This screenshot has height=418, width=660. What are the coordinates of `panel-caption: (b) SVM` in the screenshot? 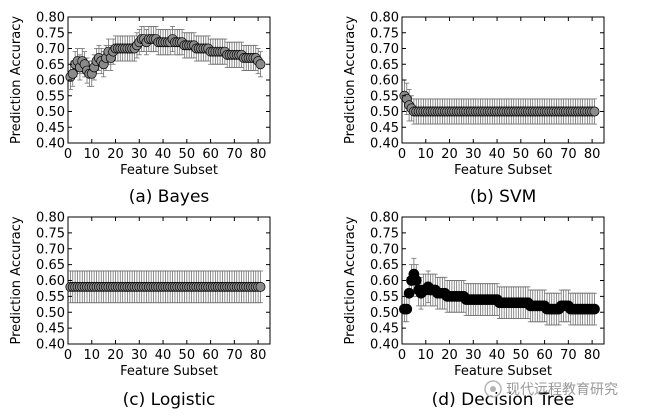 It's located at (503, 197).